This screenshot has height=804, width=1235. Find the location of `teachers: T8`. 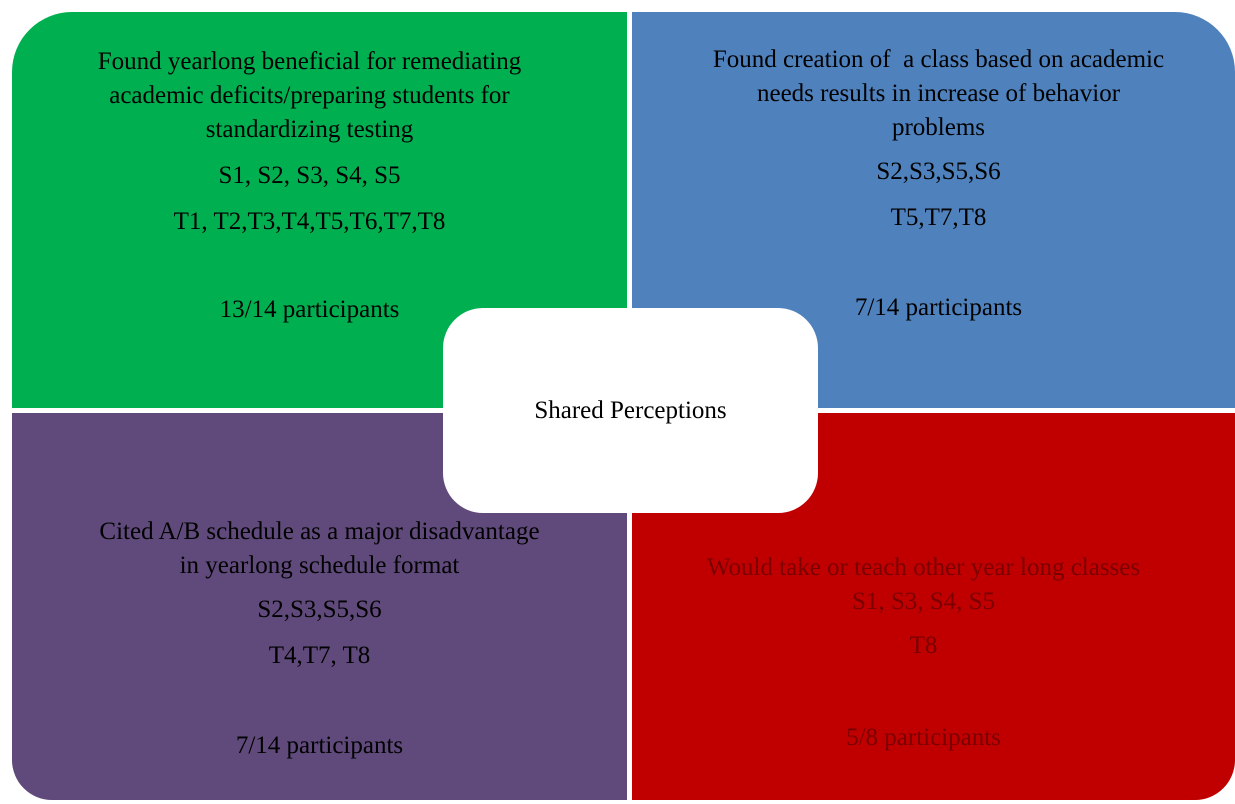

teachers: T8 is located at coordinates (923, 645).